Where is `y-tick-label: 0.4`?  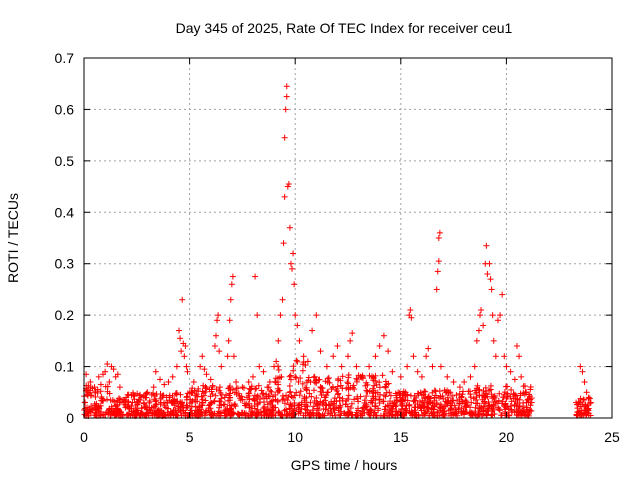 y-tick-label: 0.4 is located at coordinates (65, 212).